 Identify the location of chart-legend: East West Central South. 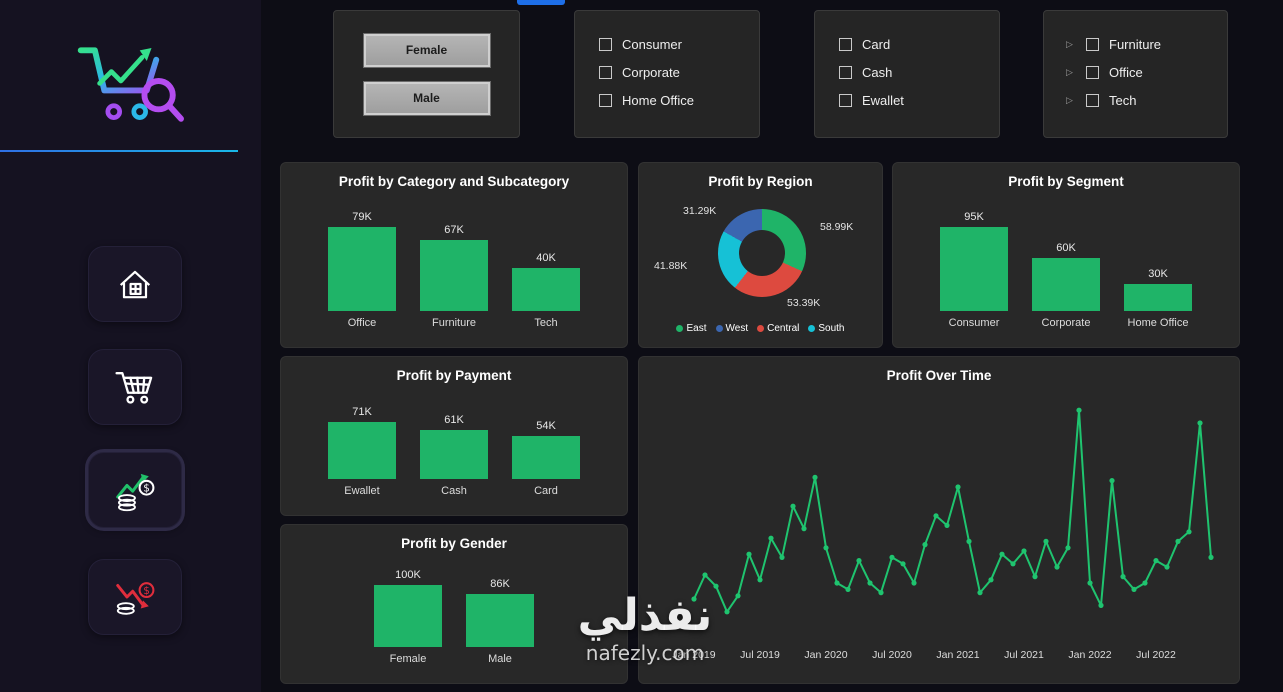
(760, 328).